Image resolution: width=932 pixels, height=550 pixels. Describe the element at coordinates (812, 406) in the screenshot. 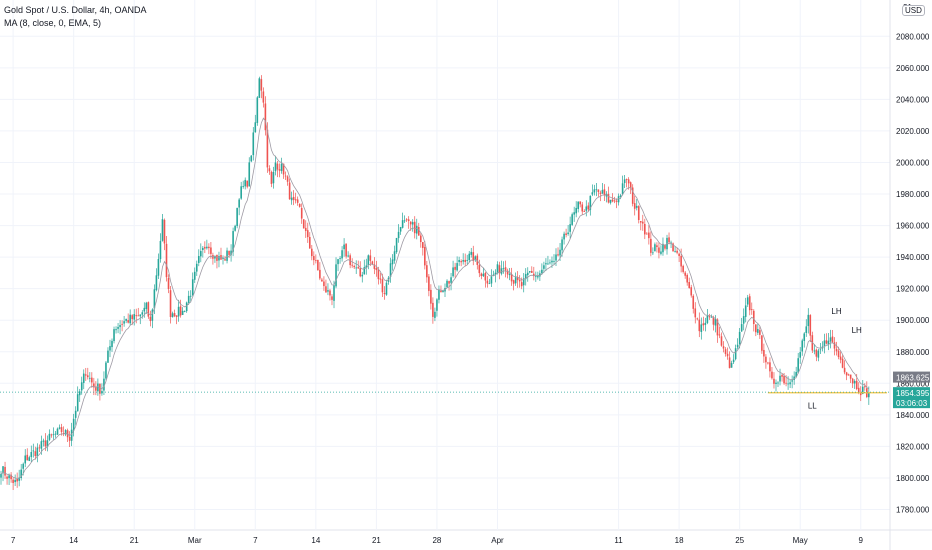

I see `annotation-label: LL` at that location.